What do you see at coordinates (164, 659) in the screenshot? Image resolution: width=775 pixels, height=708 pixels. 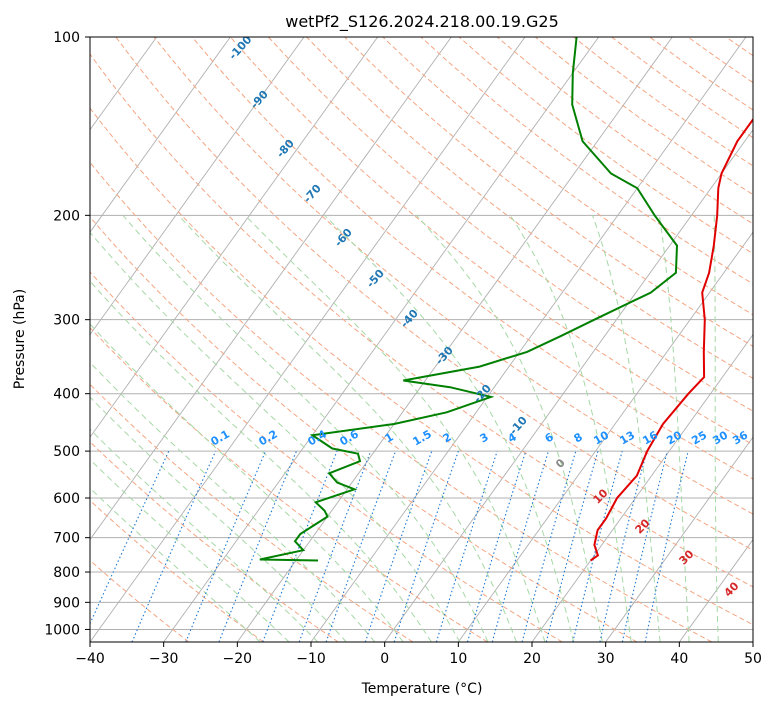 I see `x-tick-label: −30` at bounding box center [164, 659].